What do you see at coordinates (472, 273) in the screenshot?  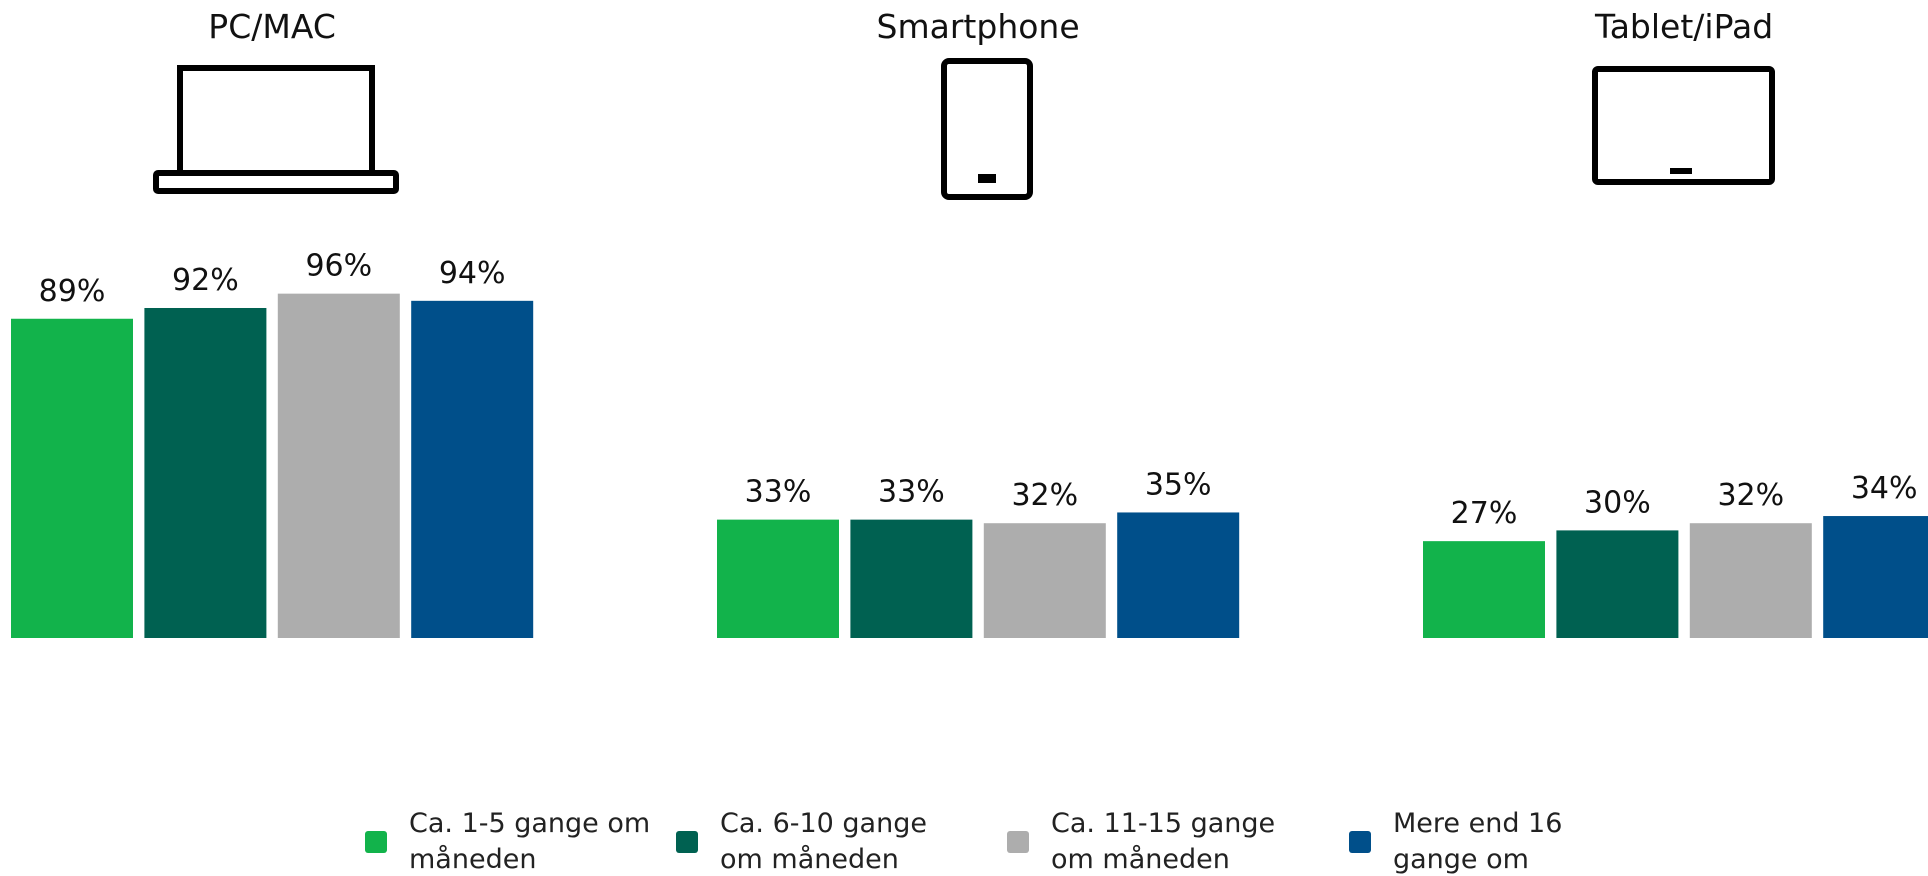 I see `value-label: 94%` at bounding box center [472, 273].